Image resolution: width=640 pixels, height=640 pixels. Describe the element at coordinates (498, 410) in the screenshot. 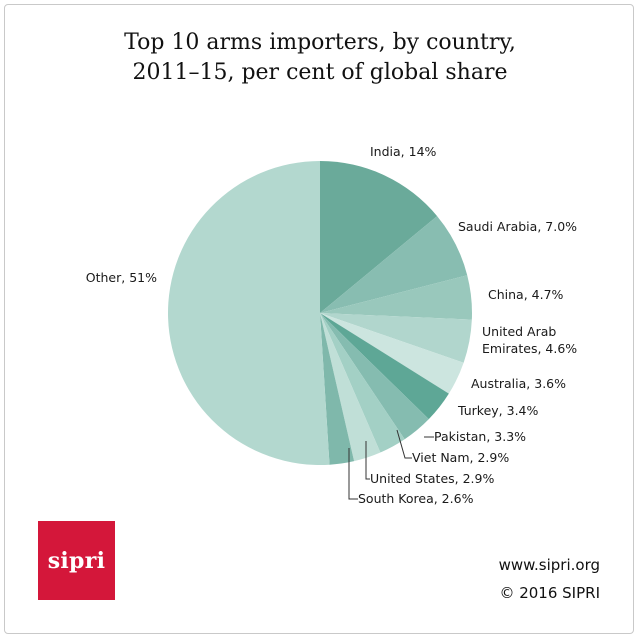

I see `slice-label-turkey-3-4: Turkey, 3.4%` at that location.